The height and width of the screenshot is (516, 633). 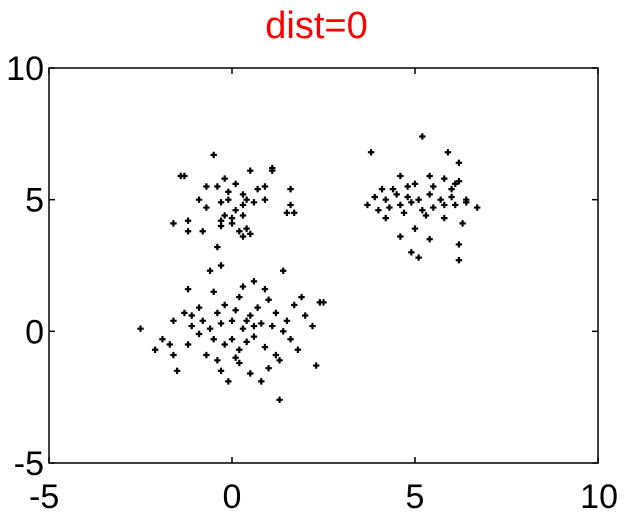 I want to click on x-tick-label: 10, so click(x=599, y=497).